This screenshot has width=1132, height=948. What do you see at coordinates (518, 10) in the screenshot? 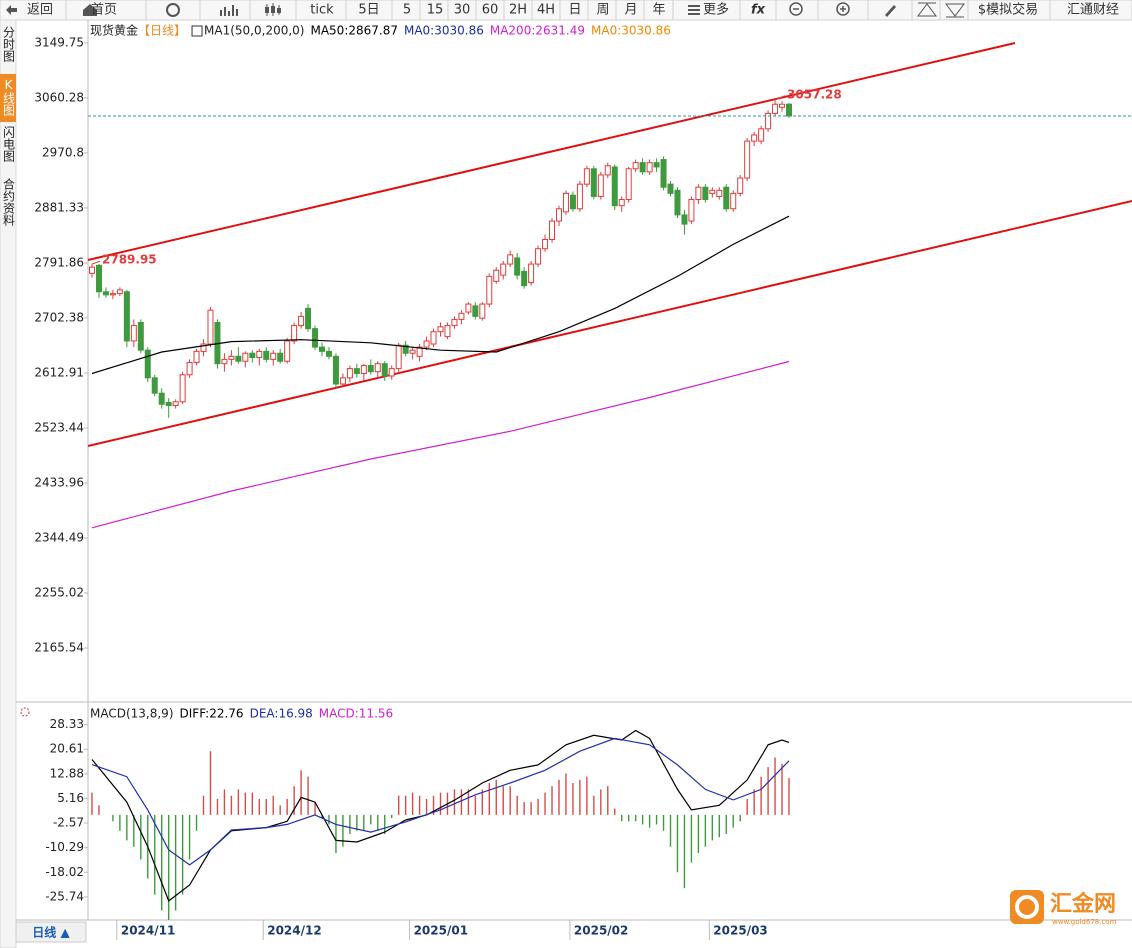
I see `toolbar-button: 2H` at bounding box center [518, 10].